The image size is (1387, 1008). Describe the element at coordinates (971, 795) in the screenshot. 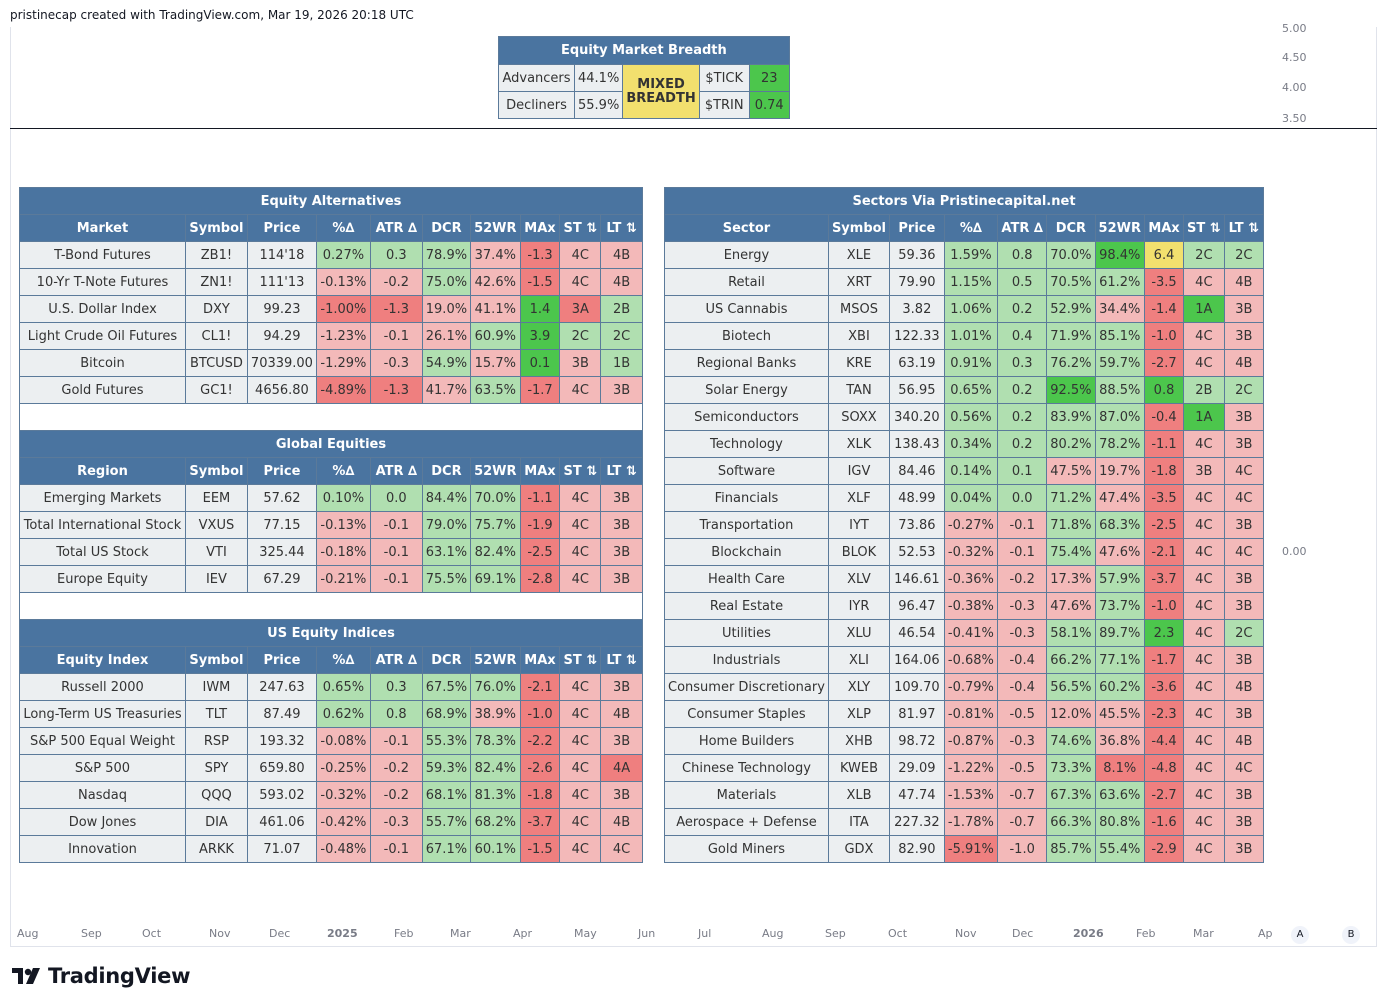

I see `table-cell: -1.53%` at that location.